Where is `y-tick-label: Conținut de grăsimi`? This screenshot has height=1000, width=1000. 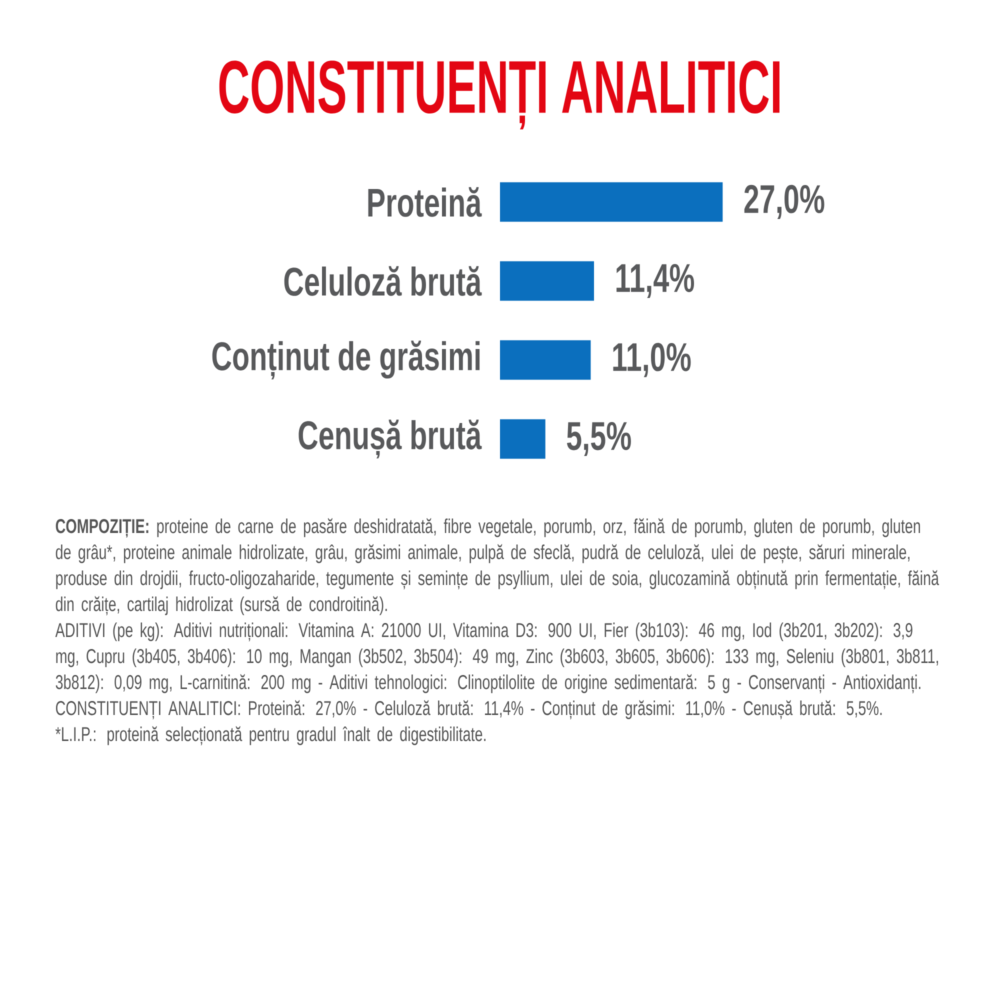
y-tick-label: Conținut de grăsimi is located at coordinates (346, 360).